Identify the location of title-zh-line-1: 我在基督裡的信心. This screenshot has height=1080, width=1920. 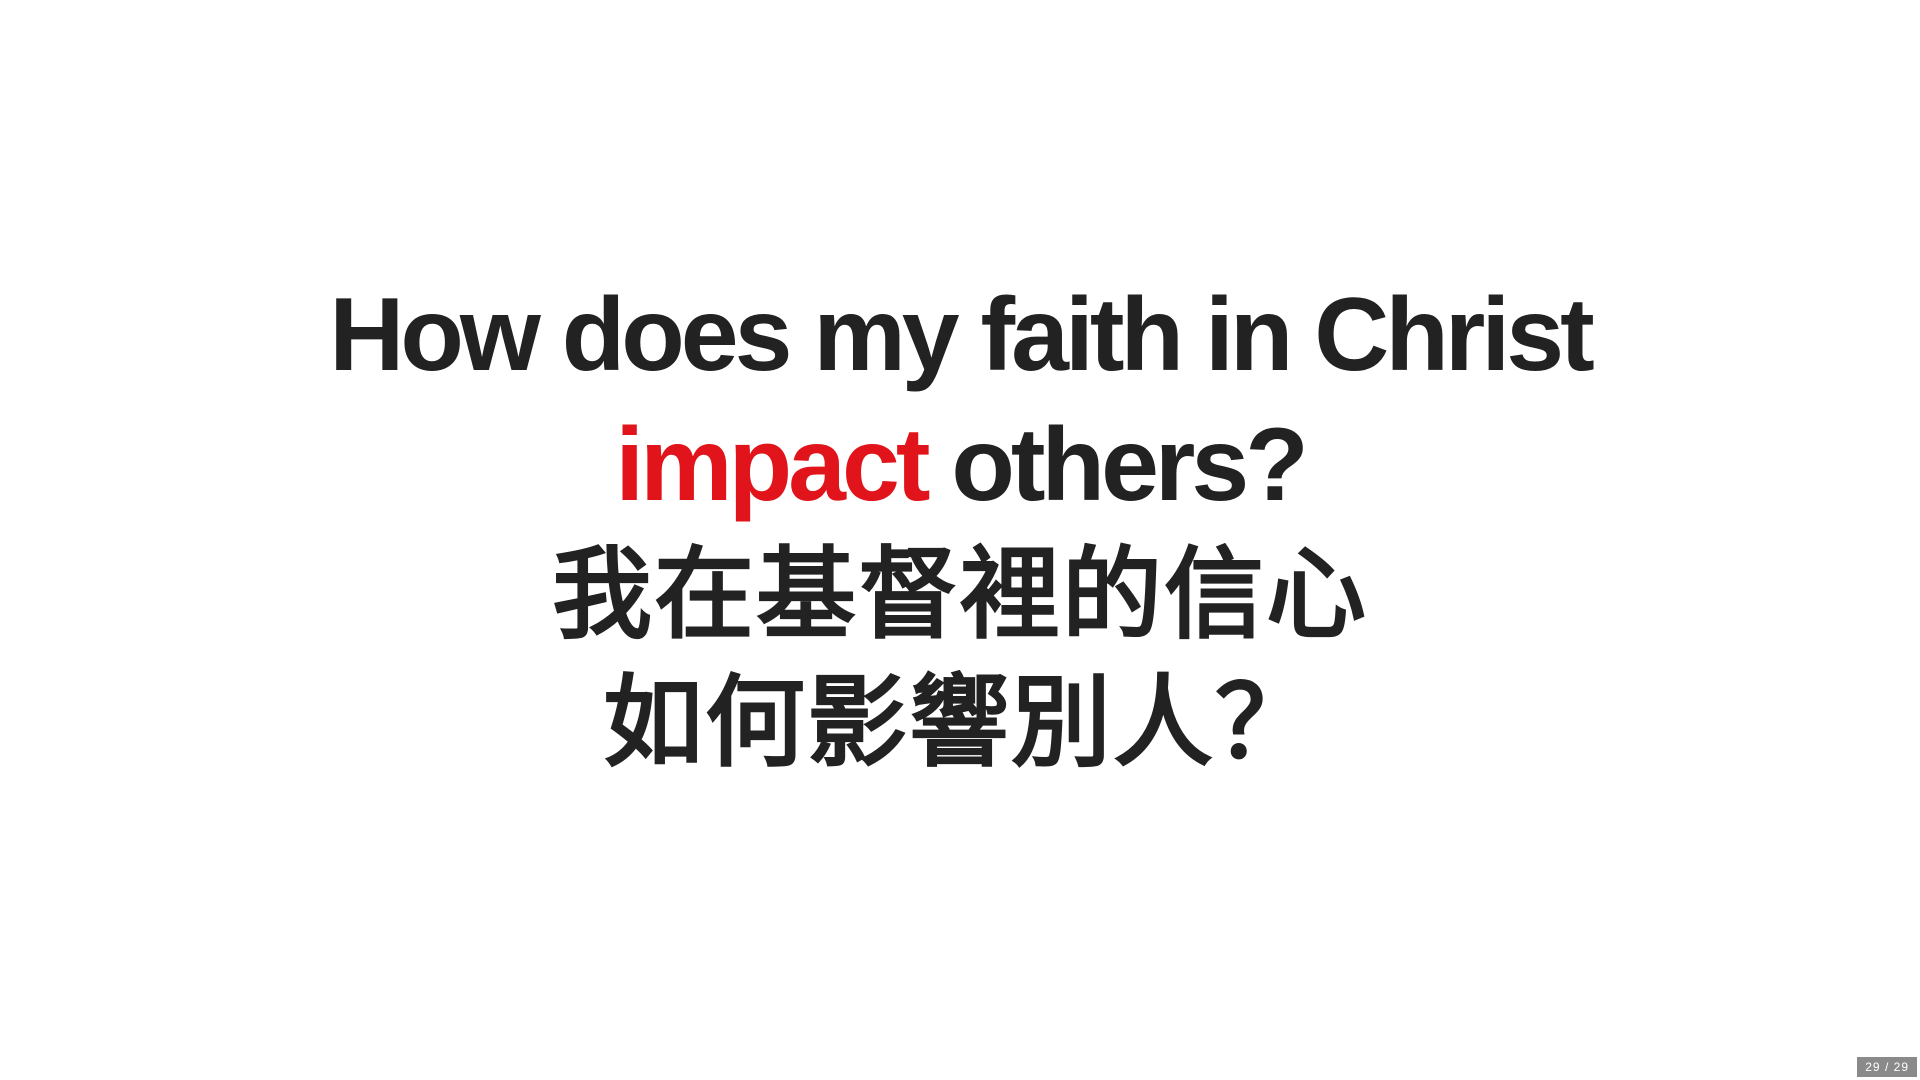
(960, 594).